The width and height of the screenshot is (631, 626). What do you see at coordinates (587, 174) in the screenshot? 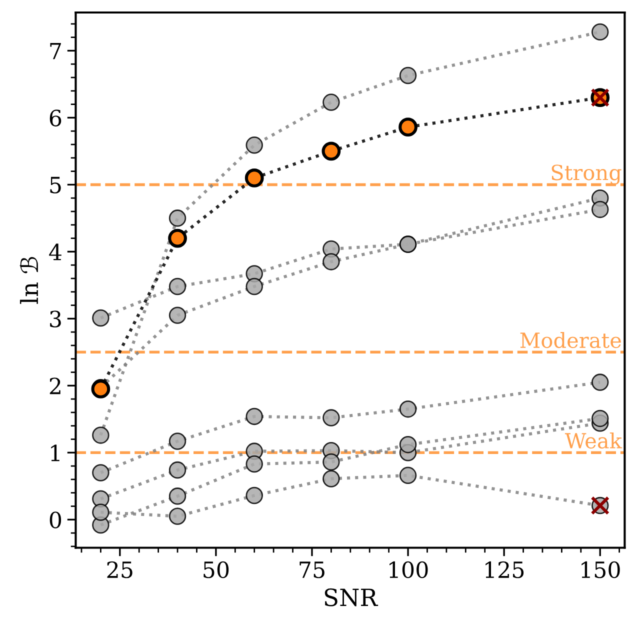
I see `ref-line-label: Strong` at bounding box center [587, 174].